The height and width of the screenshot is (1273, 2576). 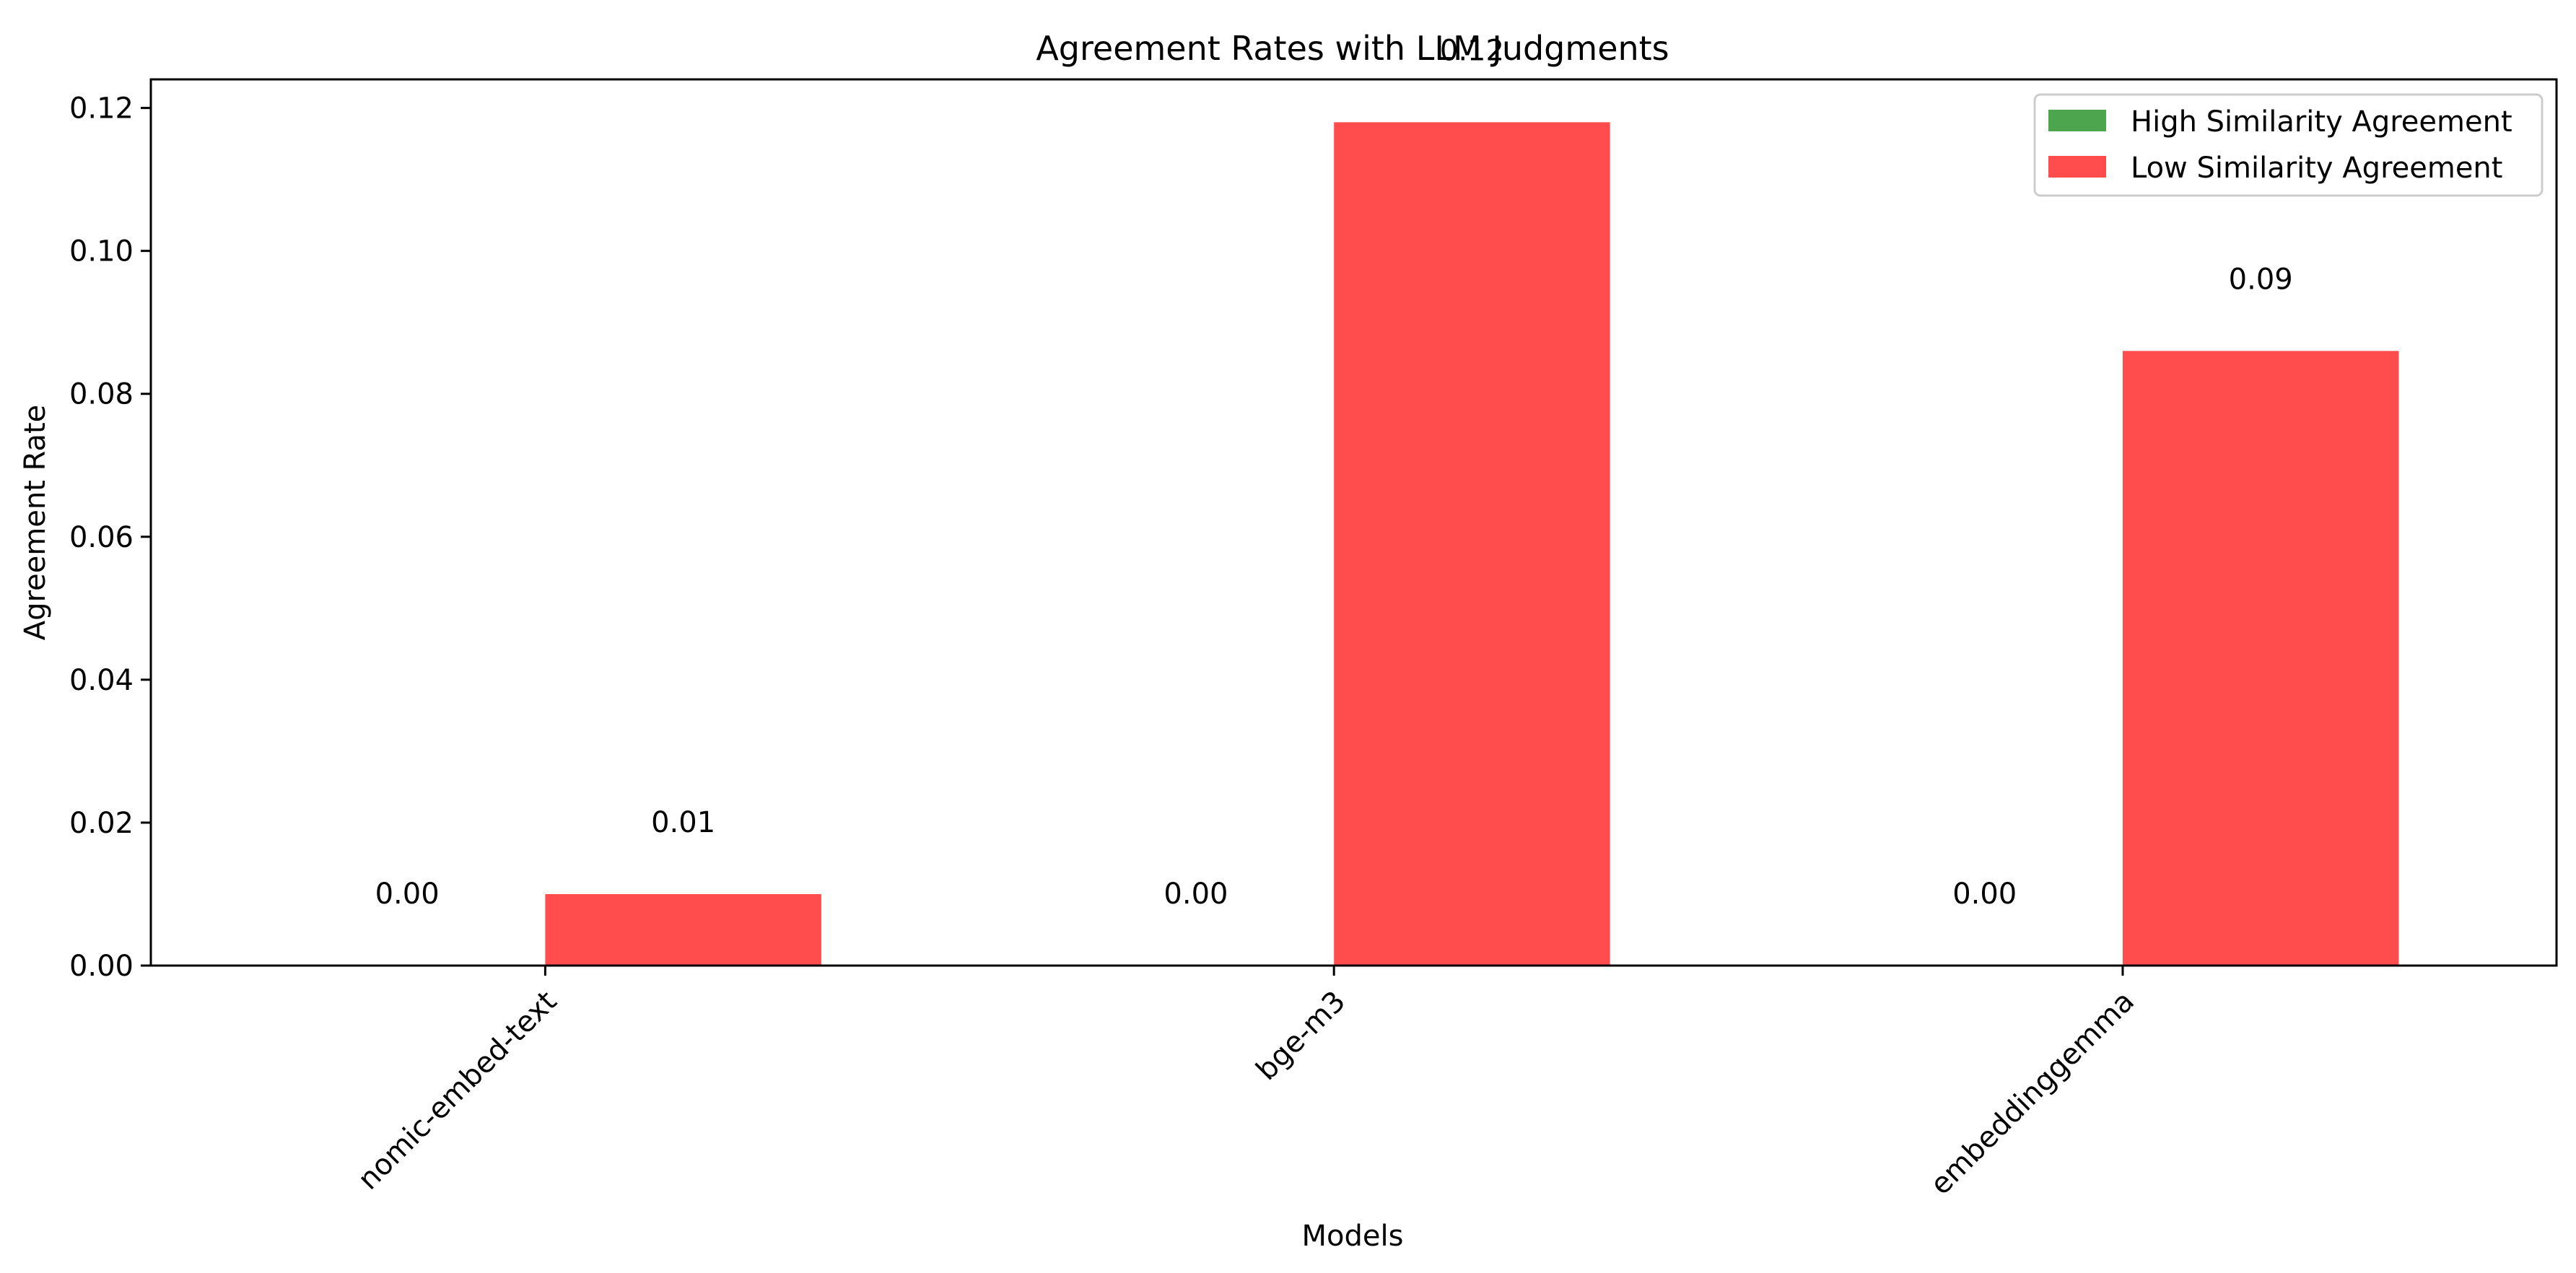 What do you see at coordinates (101, 109) in the screenshot?
I see `y-tick-label: 0.12` at bounding box center [101, 109].